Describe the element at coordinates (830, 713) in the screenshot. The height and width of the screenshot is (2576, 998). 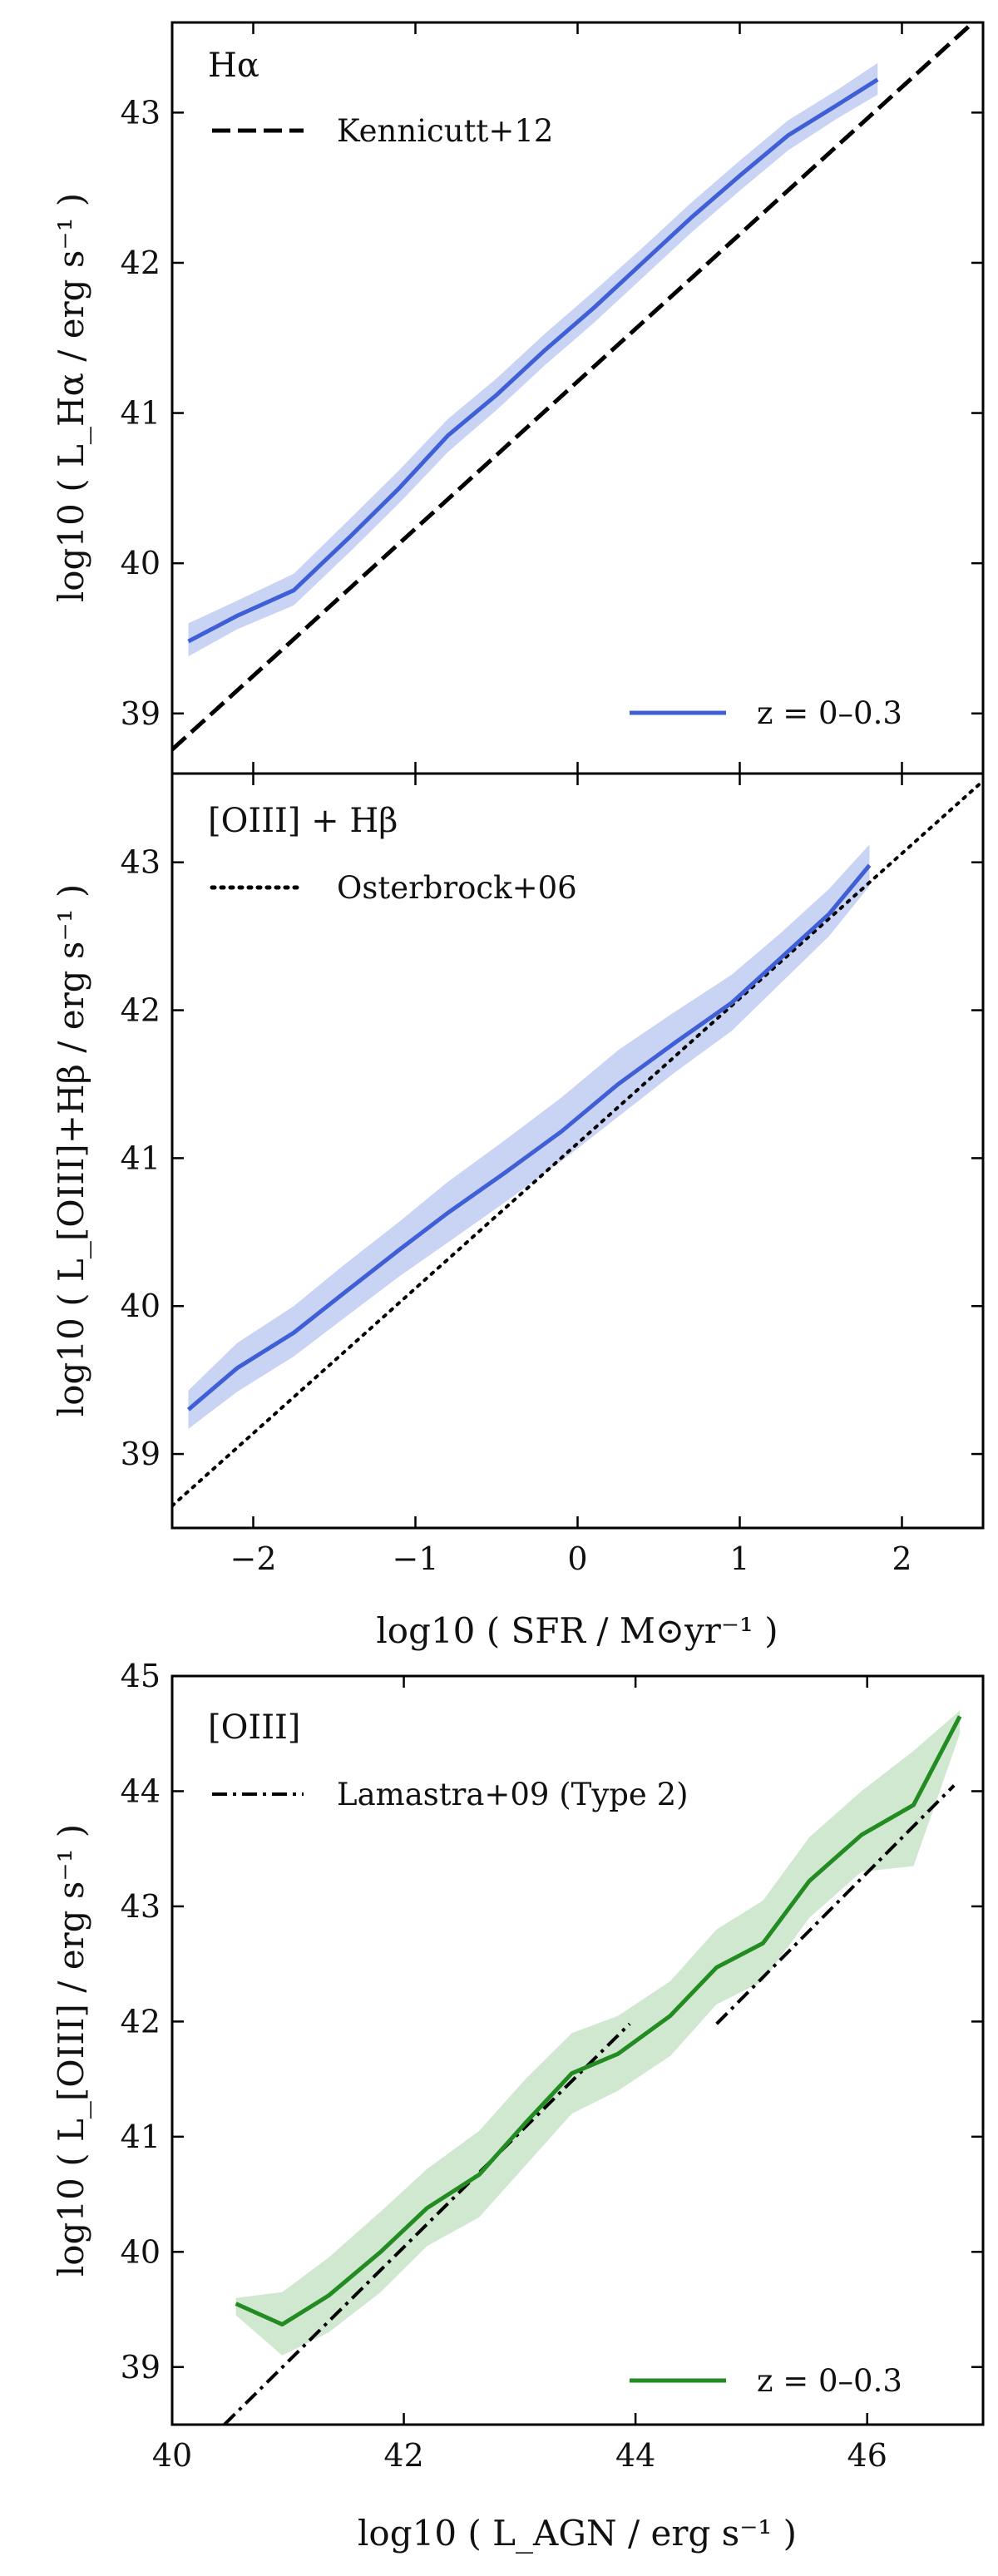
I see `halpha-legend-z-label: z = 0–0.3` at that location.